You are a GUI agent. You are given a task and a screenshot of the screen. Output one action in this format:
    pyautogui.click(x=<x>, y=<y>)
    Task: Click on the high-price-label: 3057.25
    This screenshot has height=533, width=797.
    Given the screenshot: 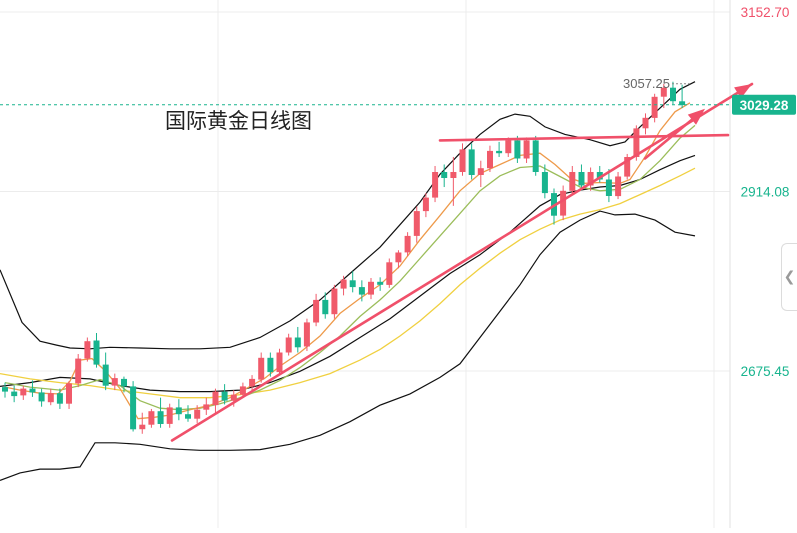 What is the action you would take?
    pyautogui.click(x=646, y=83)
    